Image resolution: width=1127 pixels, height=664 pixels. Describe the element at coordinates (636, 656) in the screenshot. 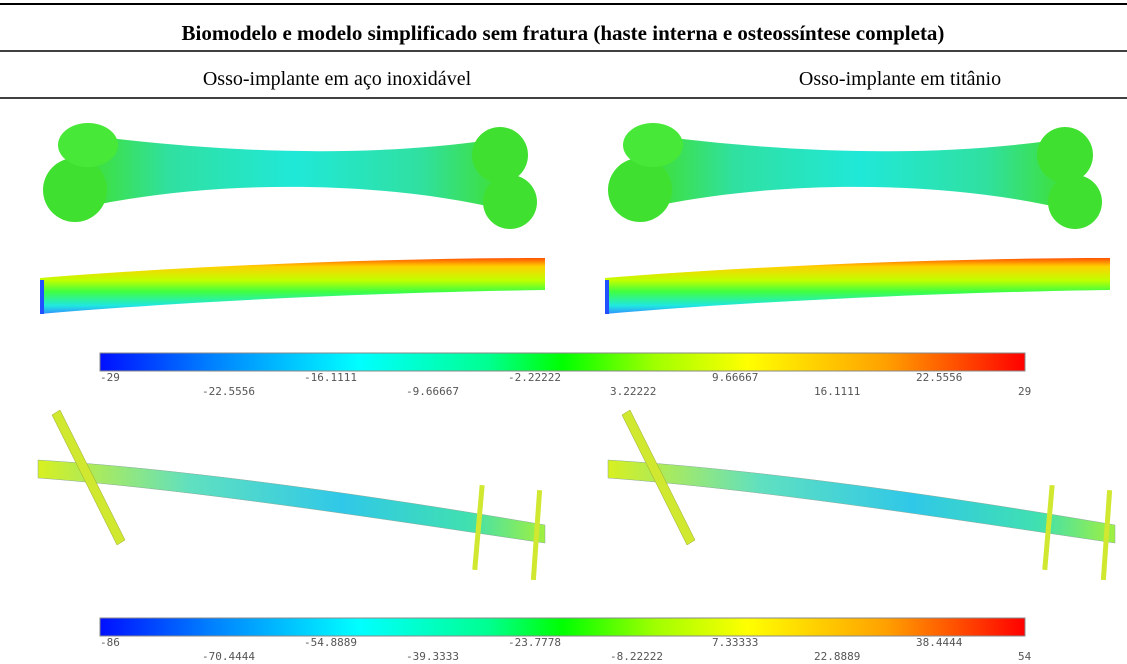

I see `colorbar-label: -8.22222` at that location.